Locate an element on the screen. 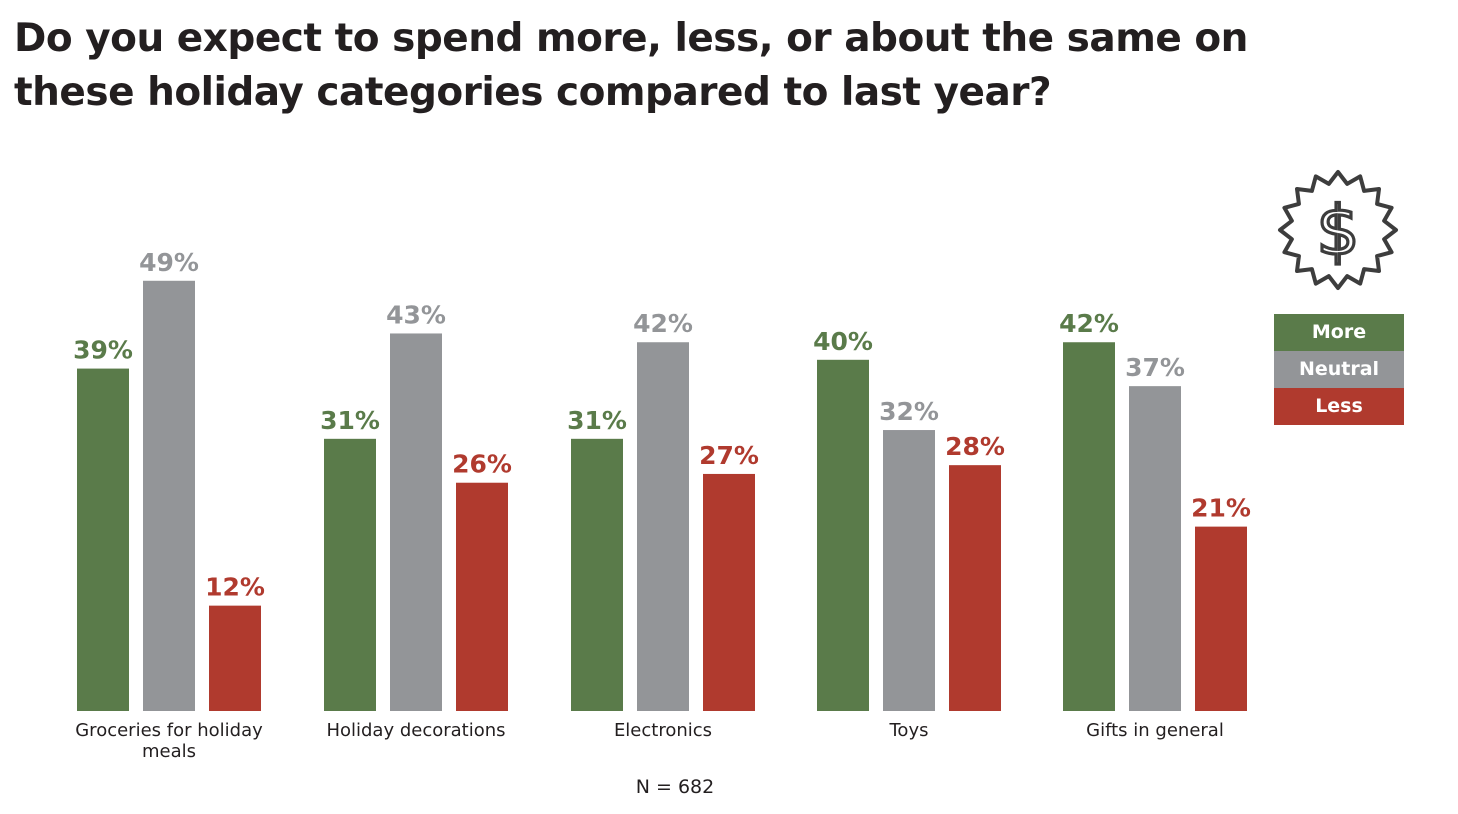 This screenshot has height=814, width=1458. legend-item-more: More is located at coordinates (1339, 332).